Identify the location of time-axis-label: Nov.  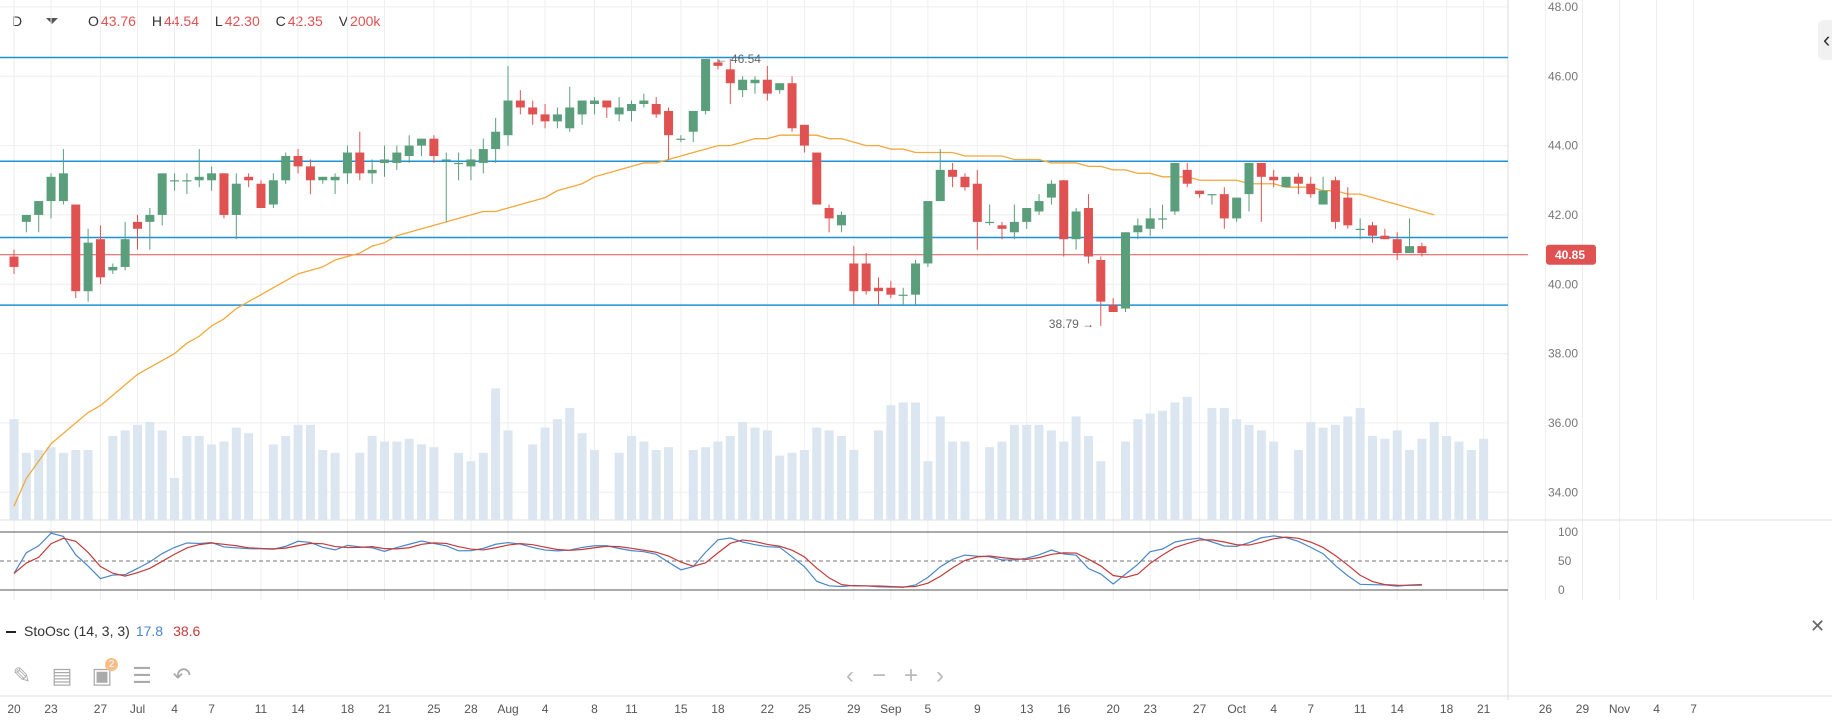
(1619, 709).